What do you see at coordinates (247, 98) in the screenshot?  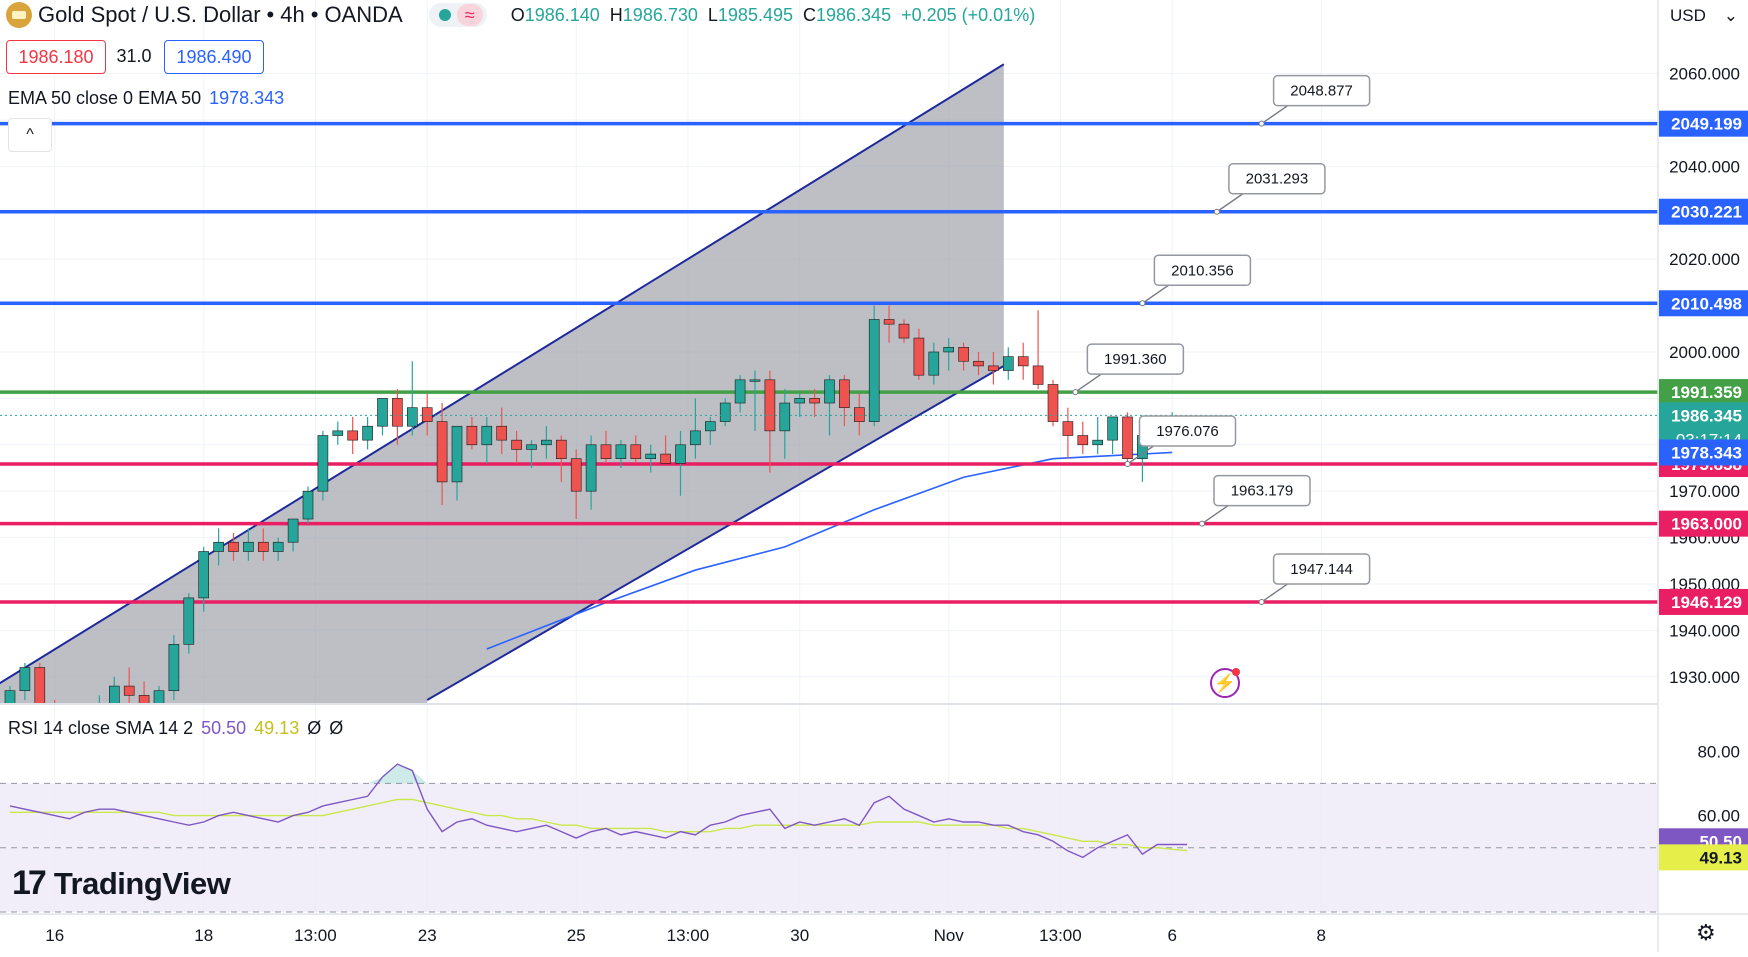 I see `ema-value: 1978.343` at bounding box center [247, 98].